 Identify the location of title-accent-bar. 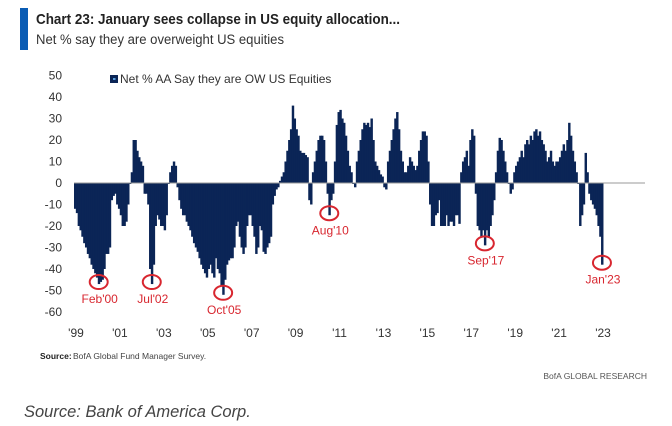
(24, 29).